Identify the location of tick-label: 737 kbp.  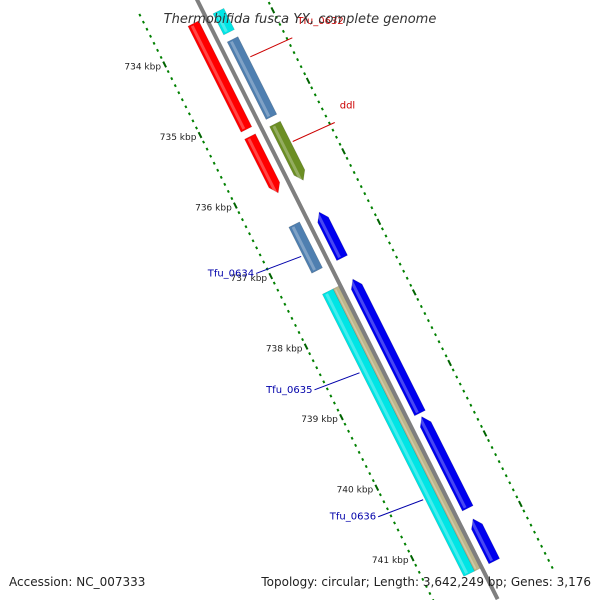
(248, 279).